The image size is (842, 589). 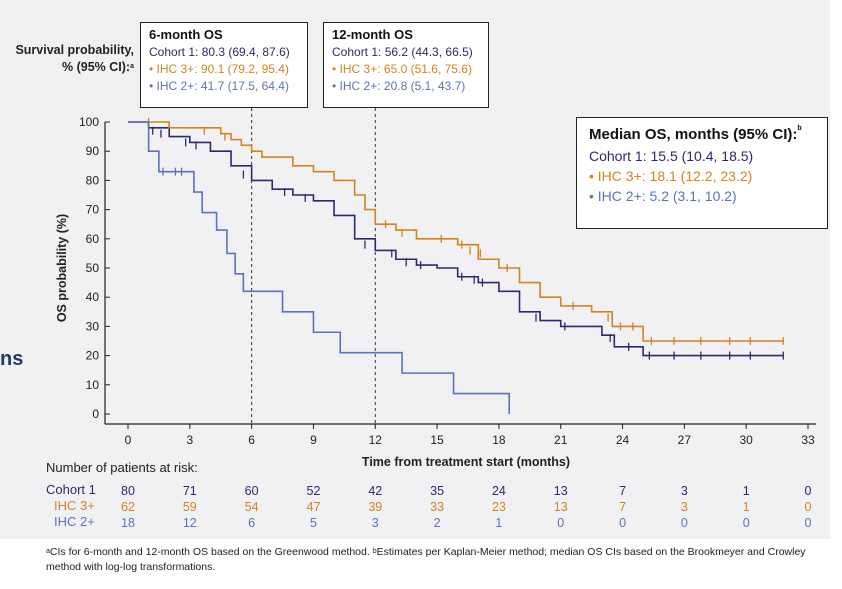 I want to click on risk-value-ihc-2: 12, so click(x=190, y=523).